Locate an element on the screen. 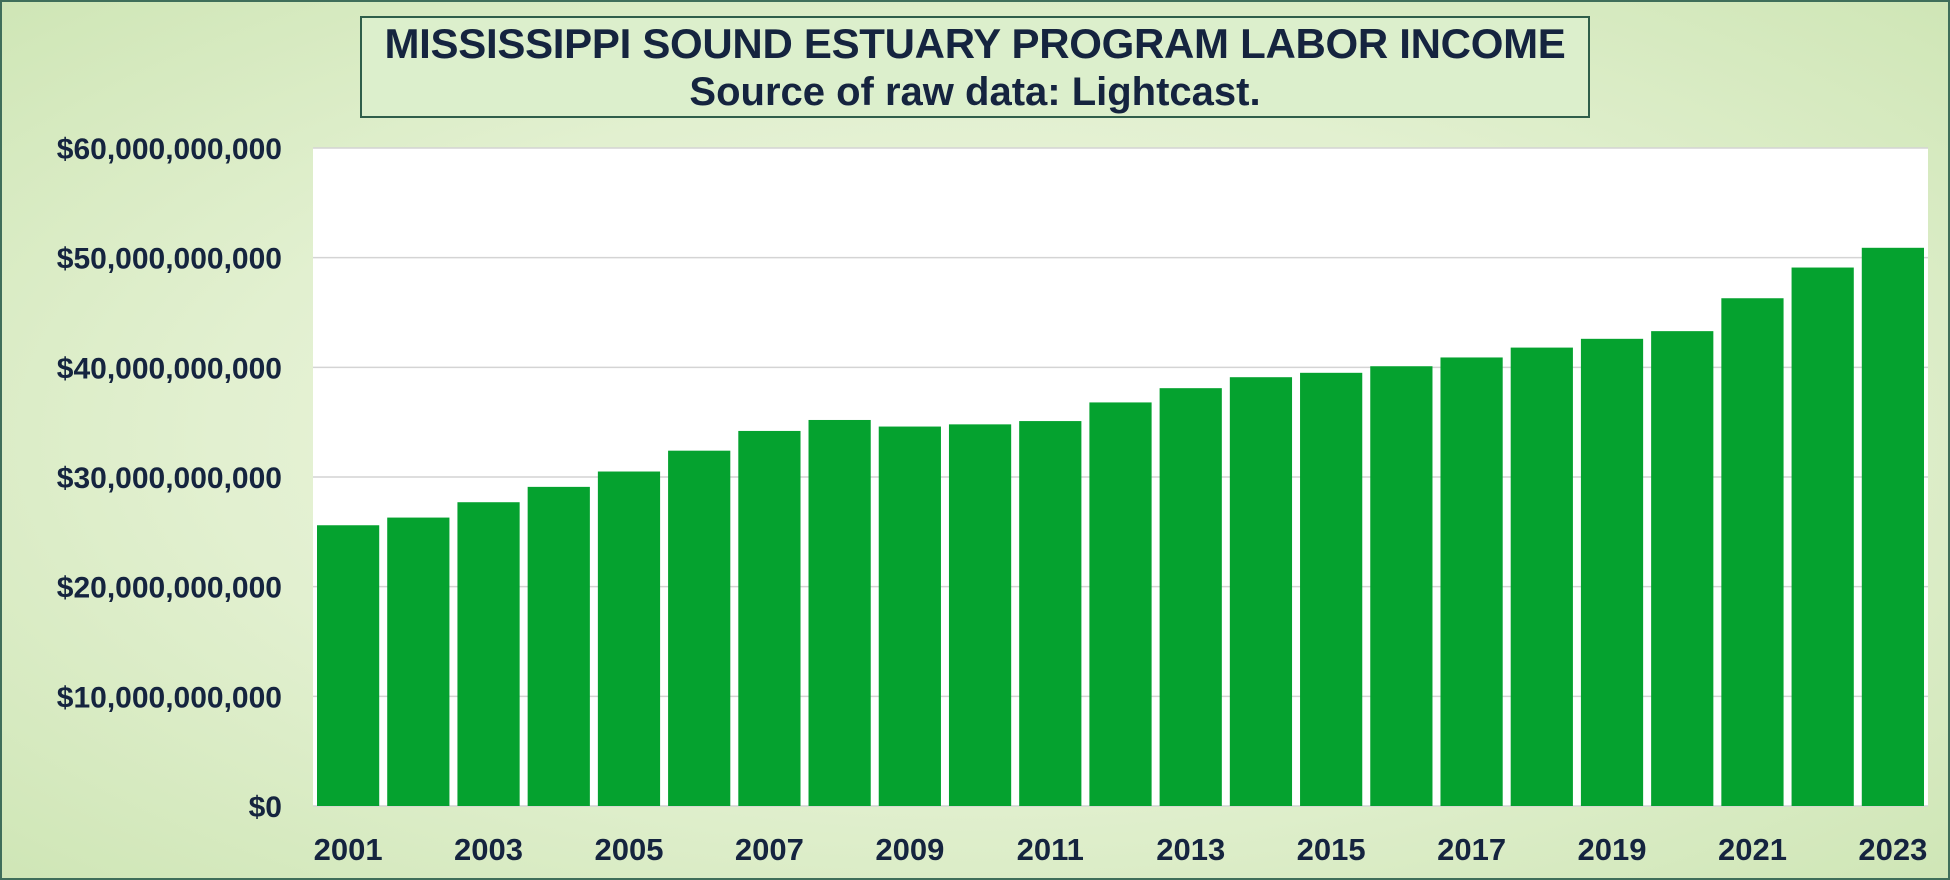 This screenshot has height=880, width=1950. bar-2004 is located at coordinates (558, 646).